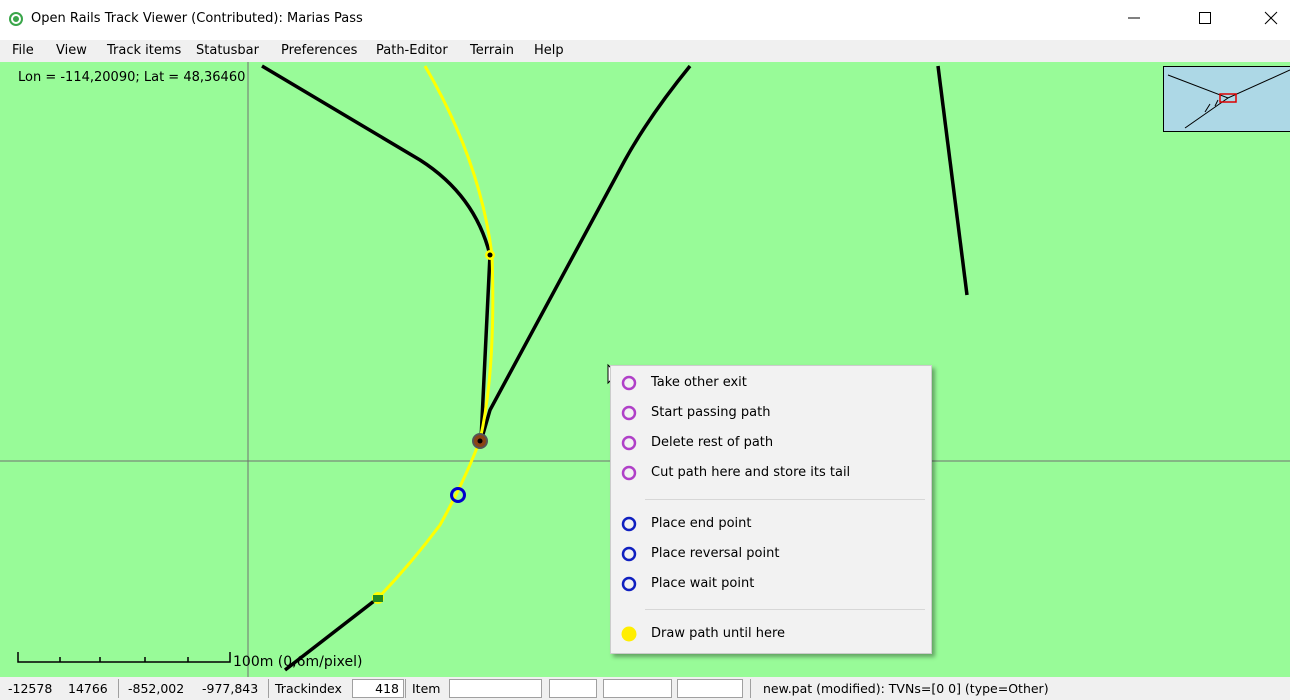 This screenshot has width=1290, height=700. What do you see at coordinates (88, 688) in the screenshot?
I see `status-z: 14766` at bounding box center [88, 688].